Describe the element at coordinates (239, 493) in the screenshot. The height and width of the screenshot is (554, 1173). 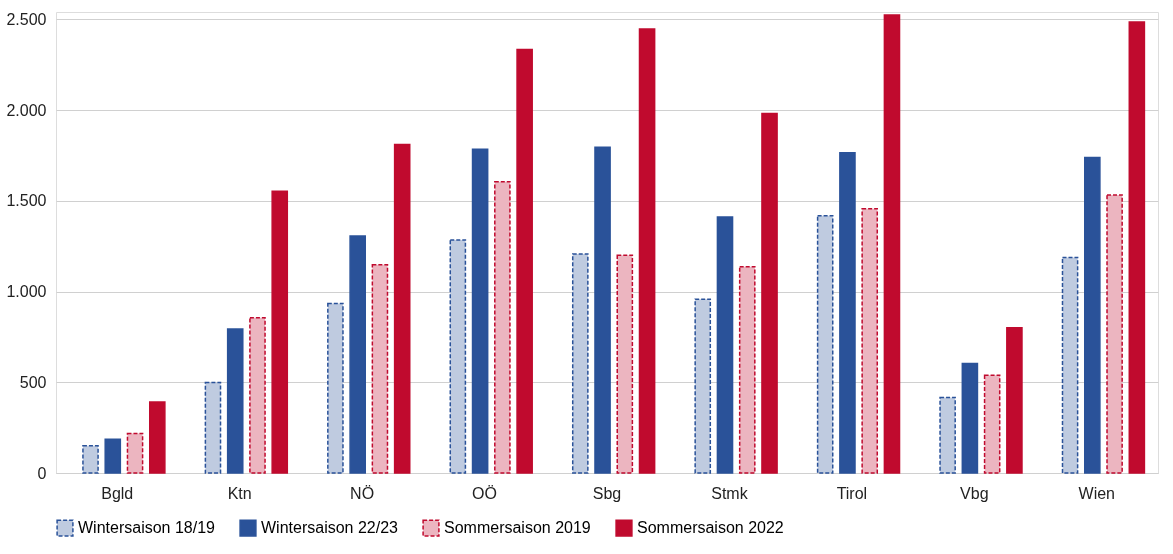
I see `x-tick-label: Ktn` at that location.